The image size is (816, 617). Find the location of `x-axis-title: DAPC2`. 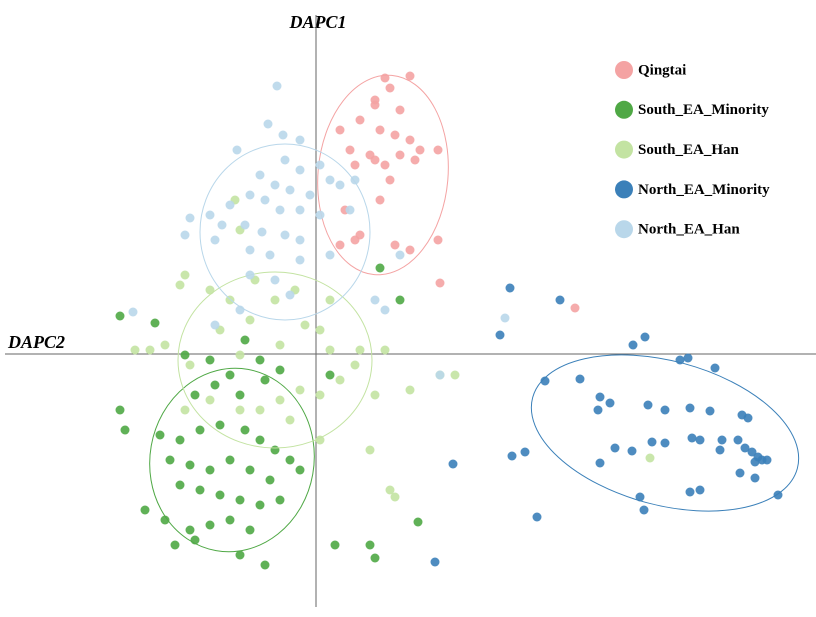

x-axis-title: DAPC2 is located at coordinates (36, 342).